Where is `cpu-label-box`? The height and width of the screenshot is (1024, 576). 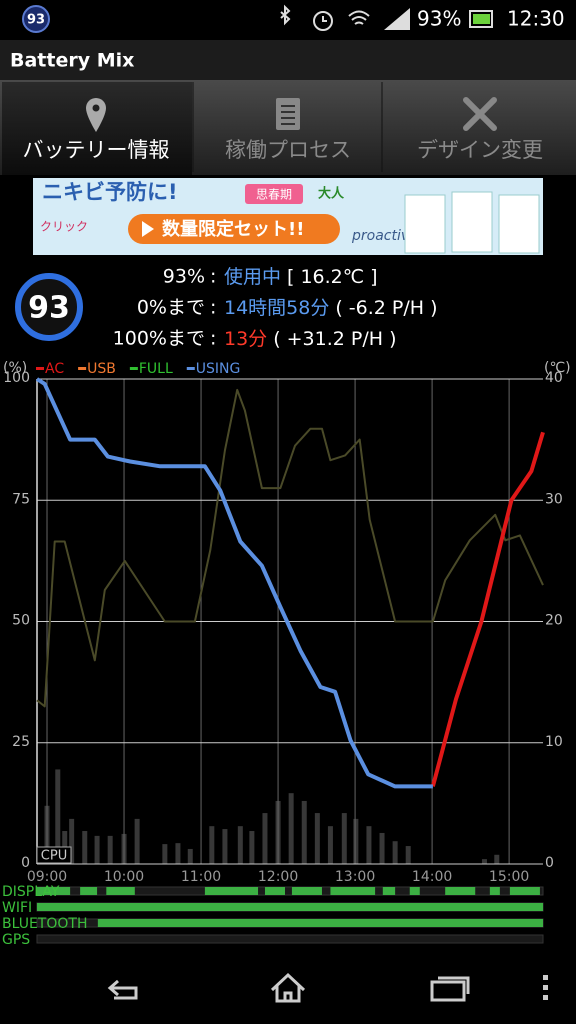
cpu-label-box is located at coordinates (54, 855).